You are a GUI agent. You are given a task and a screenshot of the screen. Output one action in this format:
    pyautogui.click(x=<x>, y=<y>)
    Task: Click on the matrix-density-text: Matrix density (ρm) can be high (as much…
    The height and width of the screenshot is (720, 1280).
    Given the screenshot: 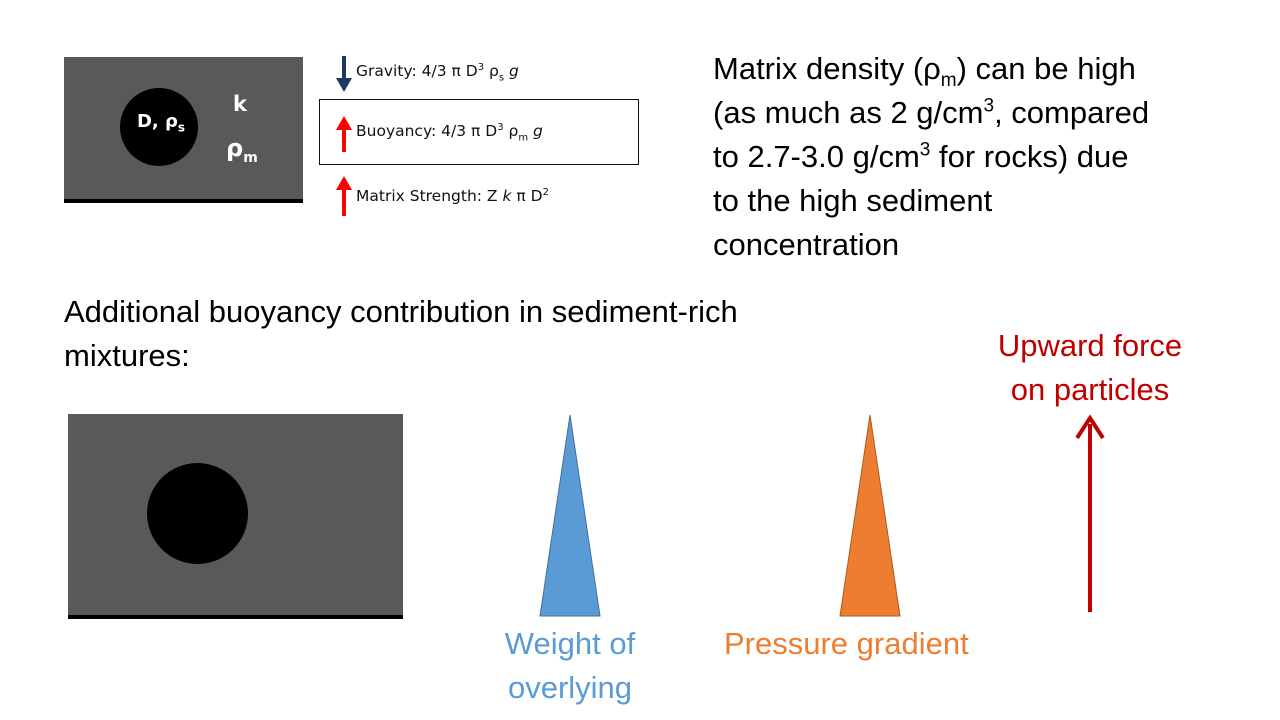 What is the action you would take?
    pyautogui.click(x=931, y=156)
    